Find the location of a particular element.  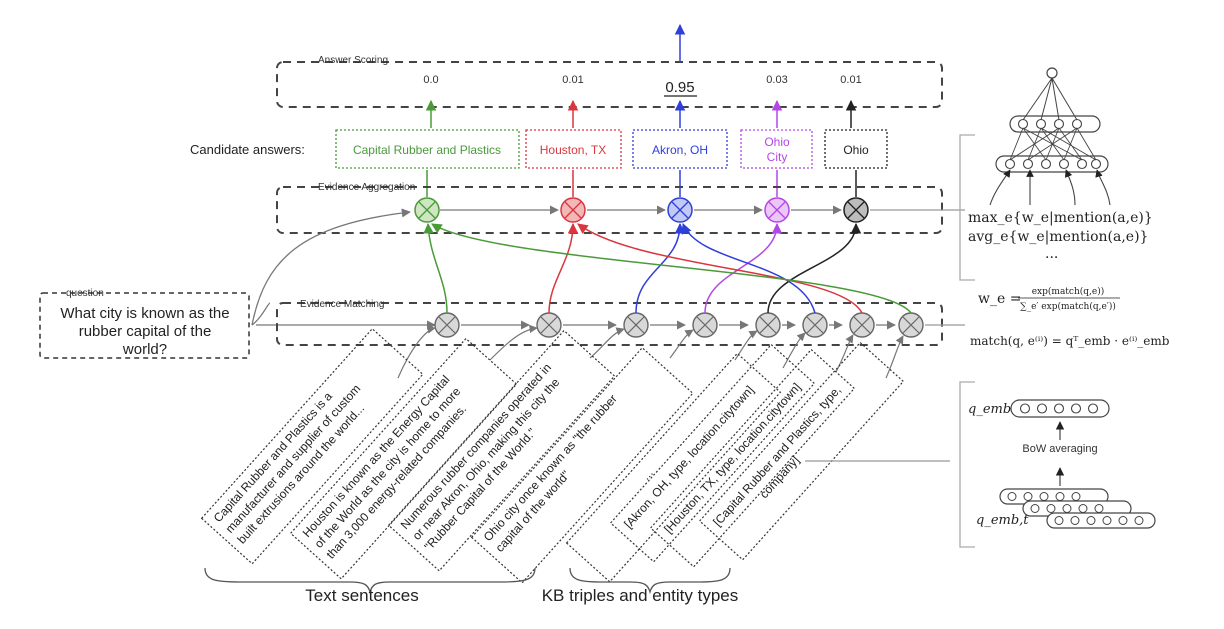

evid2-to-match is located at coordinates (513, 342).